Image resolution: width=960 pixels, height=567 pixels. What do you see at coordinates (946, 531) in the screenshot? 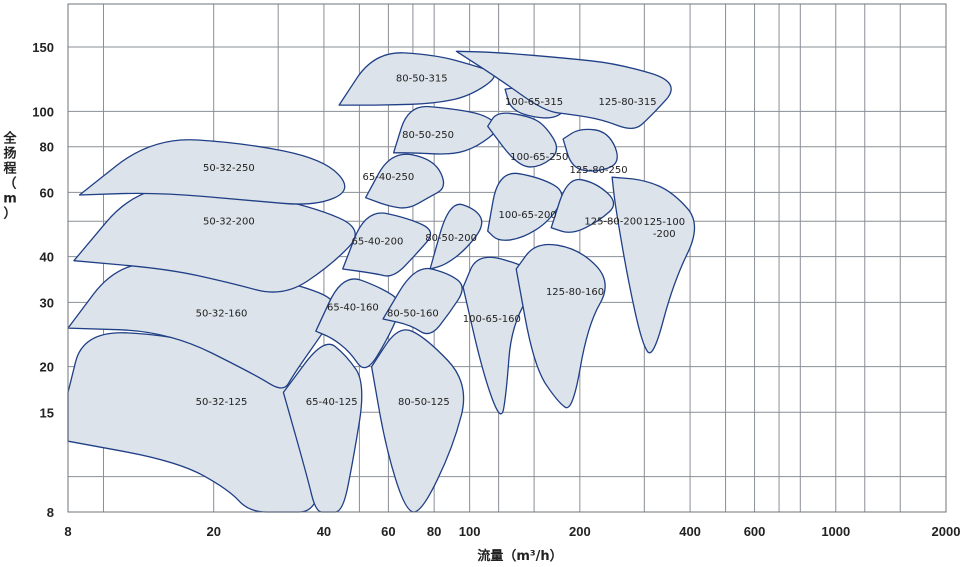
I see `x-tick-label: 2000` at bounding box center [946, 531].